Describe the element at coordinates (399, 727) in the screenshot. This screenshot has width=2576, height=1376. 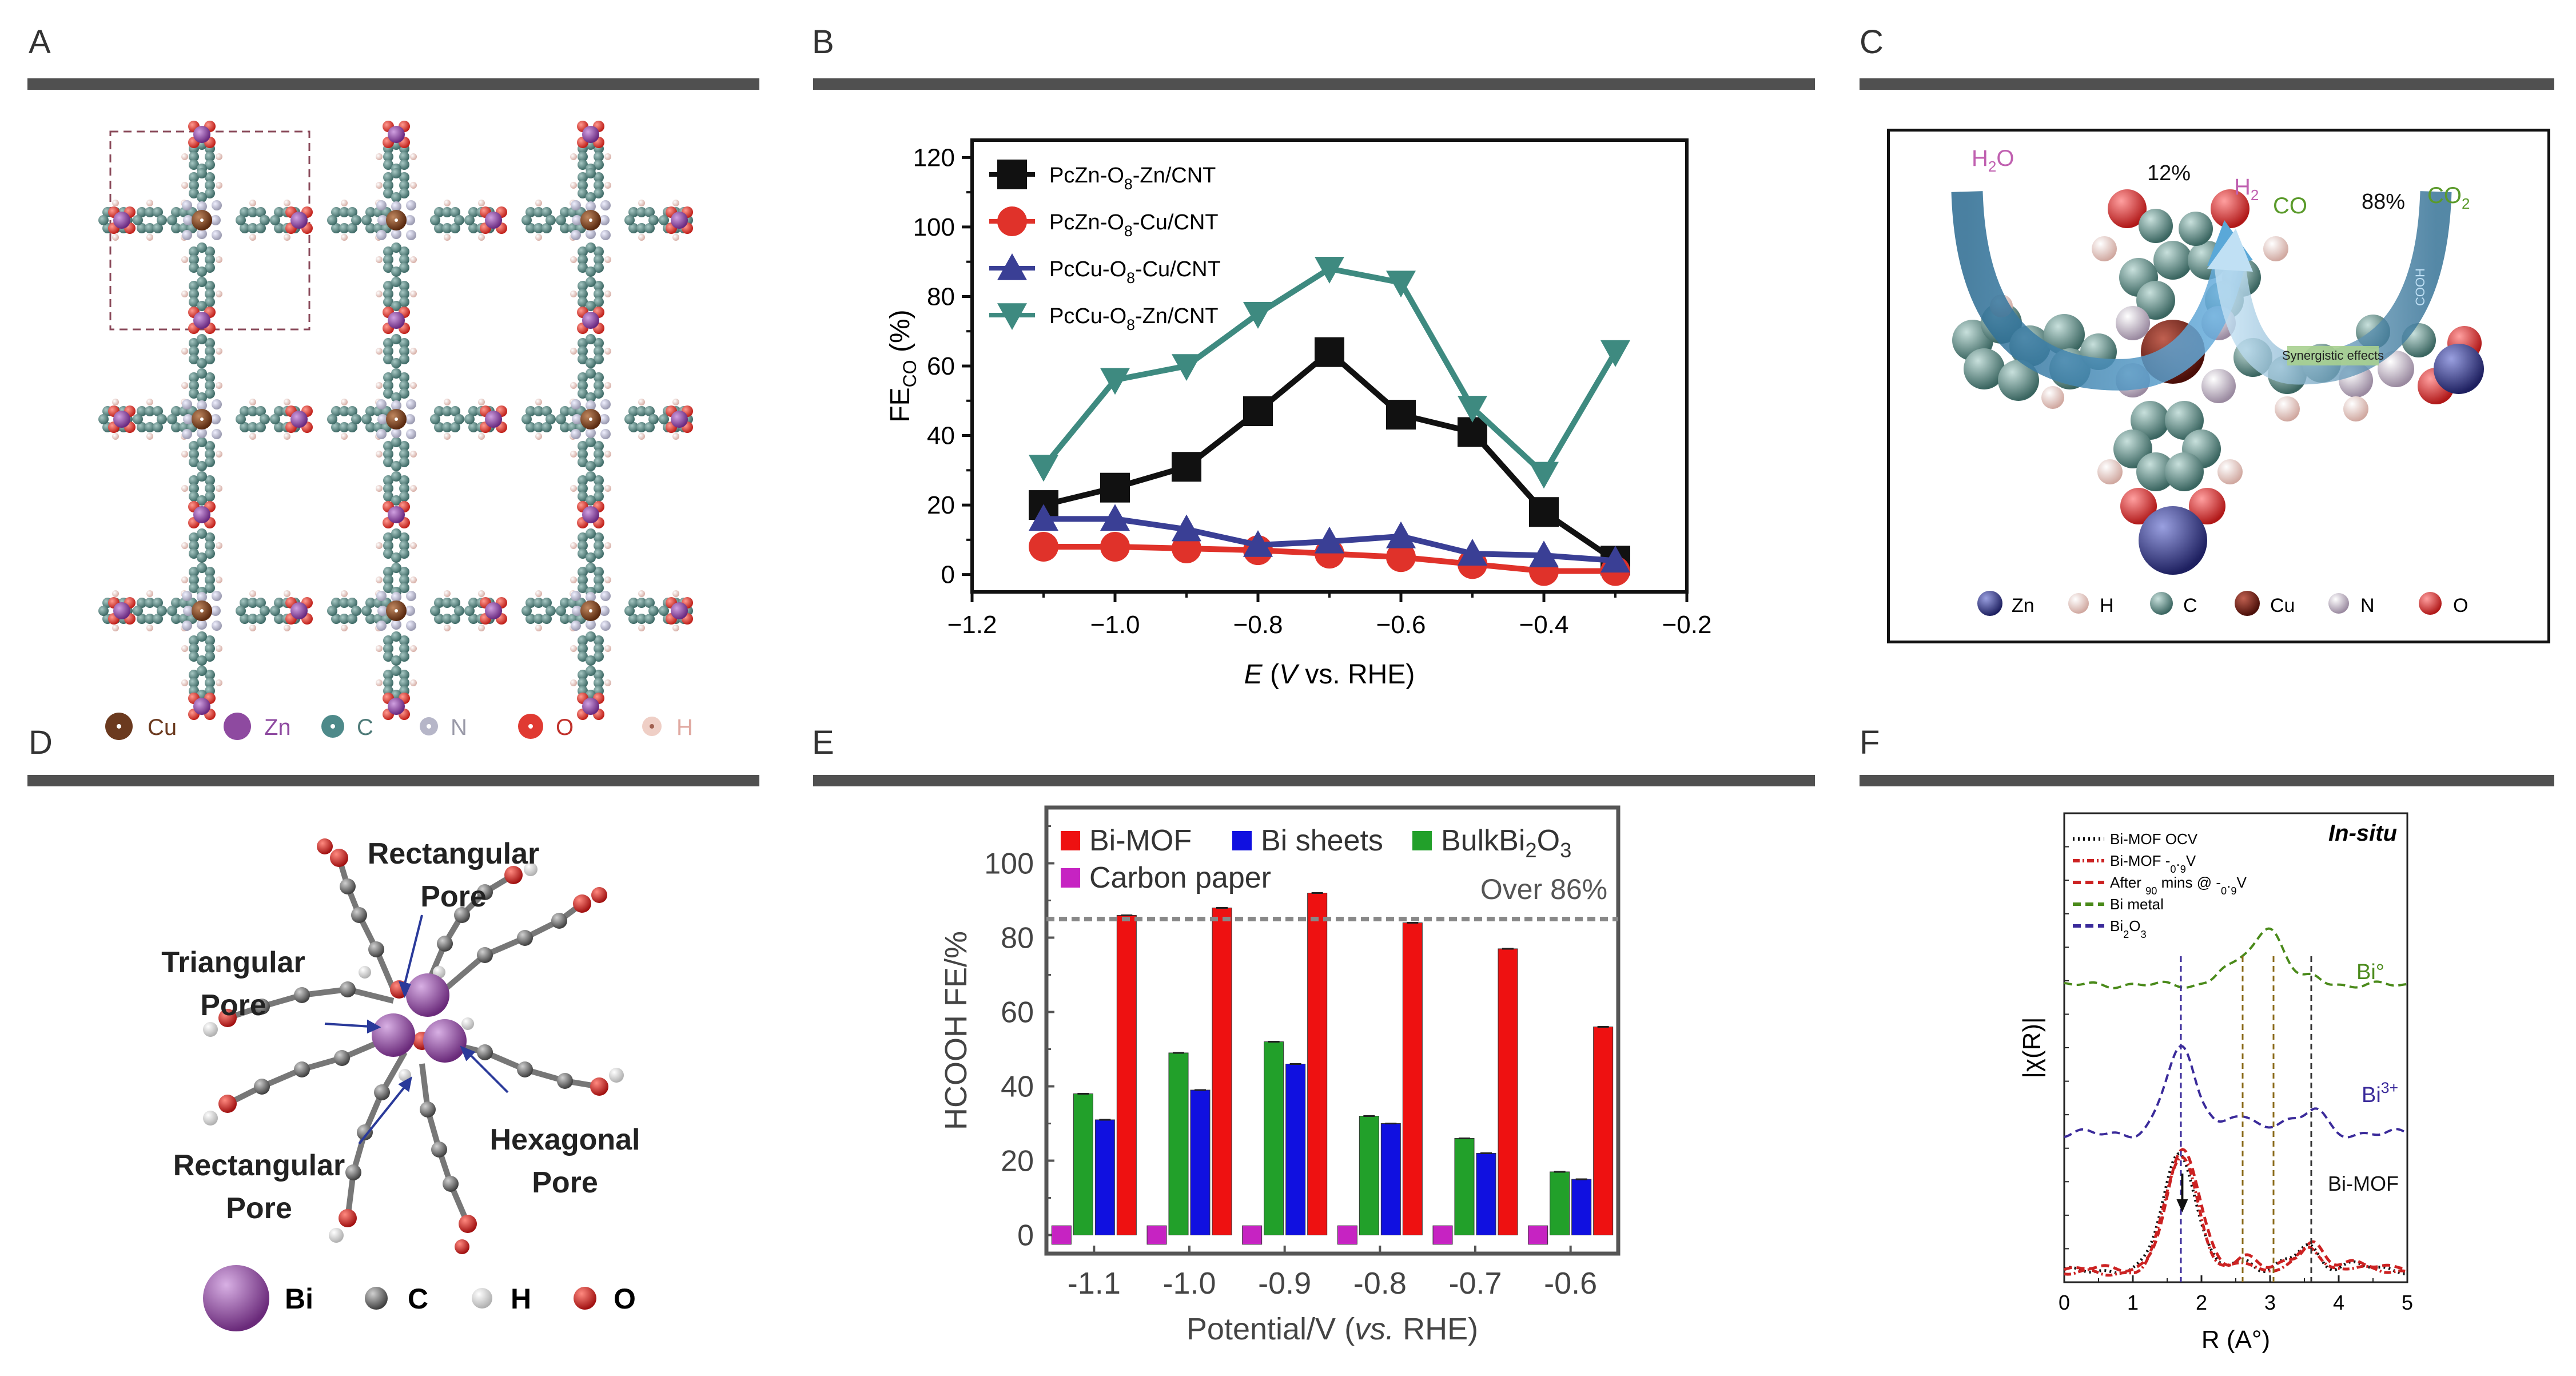
I see `panel-a-legend: Cu Zn C N O H` at that location.